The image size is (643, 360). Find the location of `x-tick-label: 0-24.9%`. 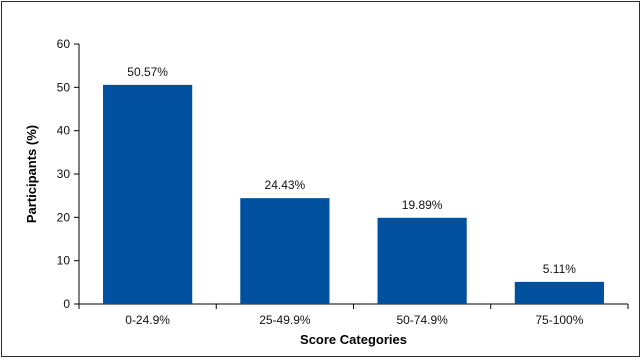

x-tick-label: 0-24.9% is located at coordinates (147, 320).